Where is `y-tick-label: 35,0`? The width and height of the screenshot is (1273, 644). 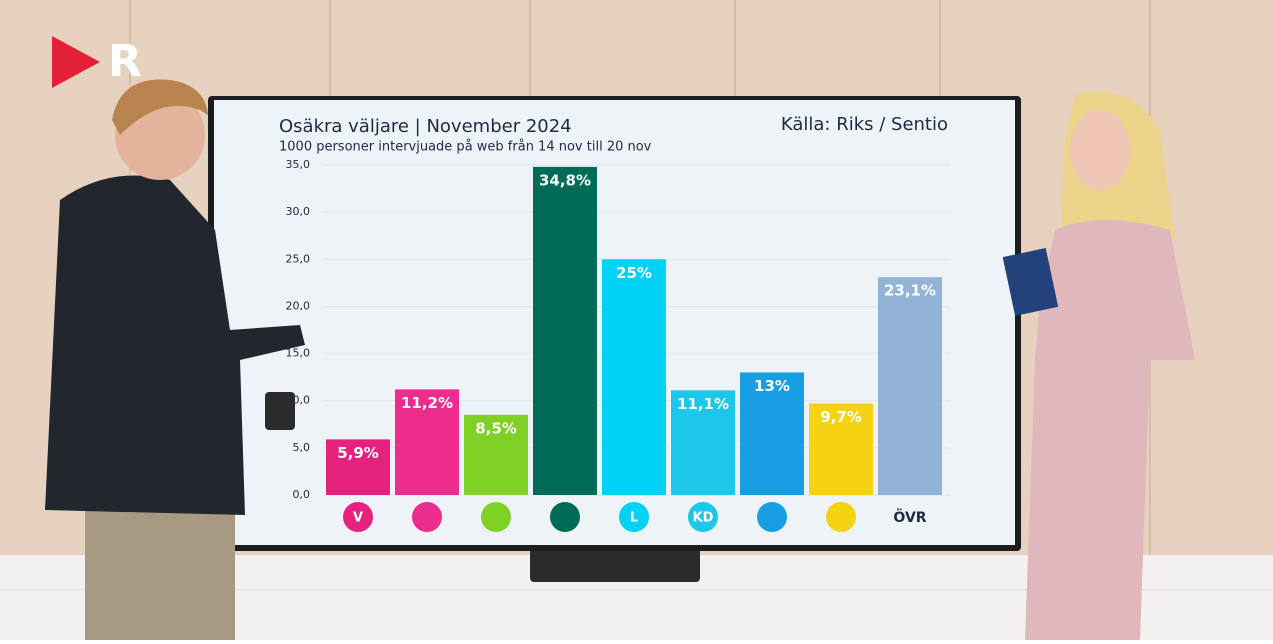 y-tick-label: 35,0 is located at coordinates (298, 164).